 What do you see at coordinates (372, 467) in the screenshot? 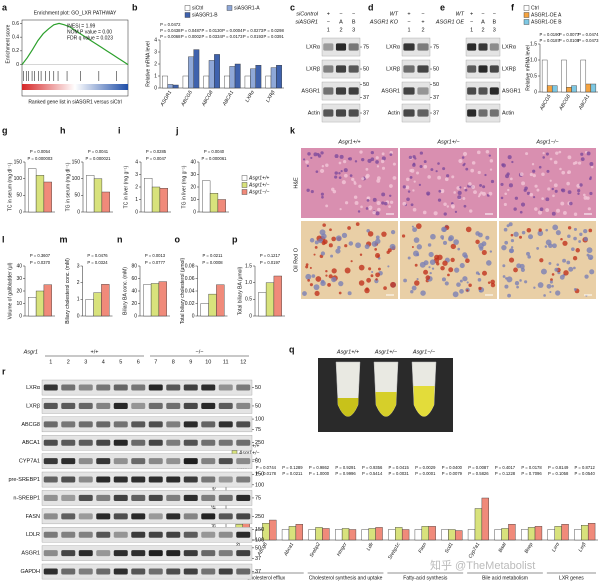
I see `p-value: P = 0.9356` at bounding box center [372, 467].